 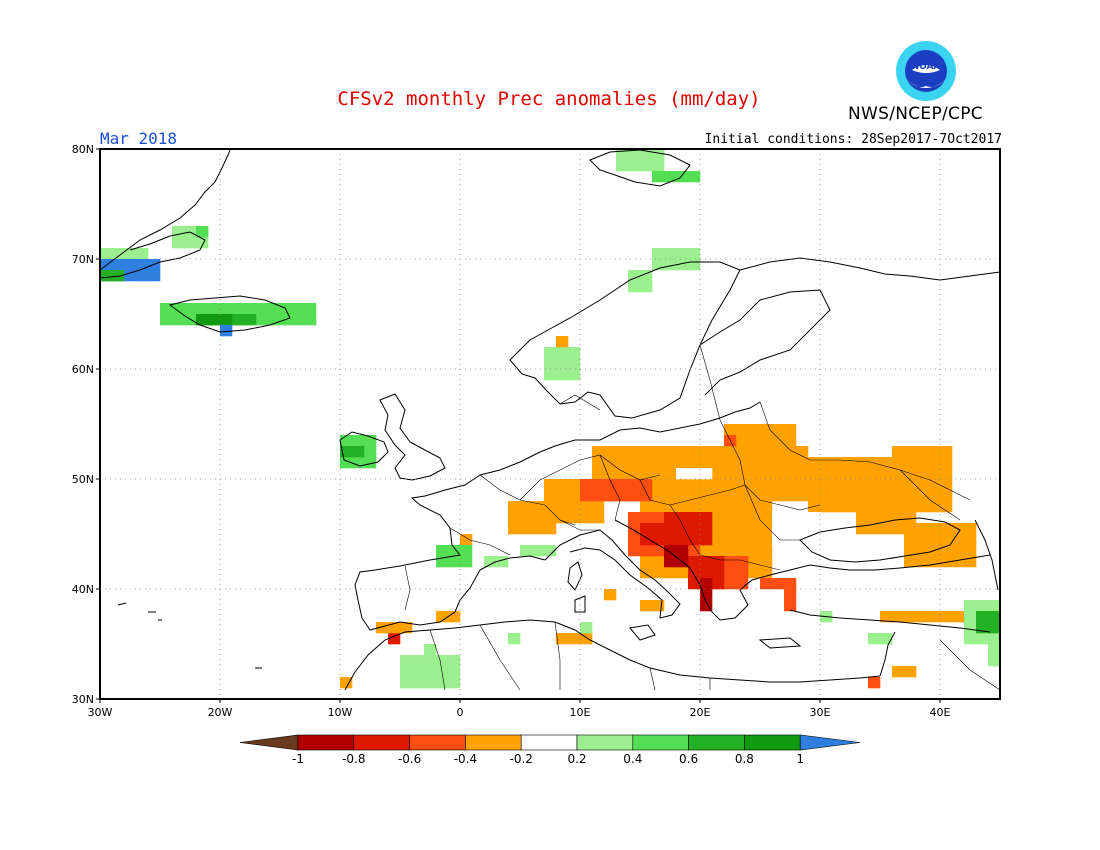 What do you see at coordinates (549, 99) in the screenshot?
I see `map-title: CFSv2 monthly Prec anomalies (mm/day)` at bounding box center [549, 99].